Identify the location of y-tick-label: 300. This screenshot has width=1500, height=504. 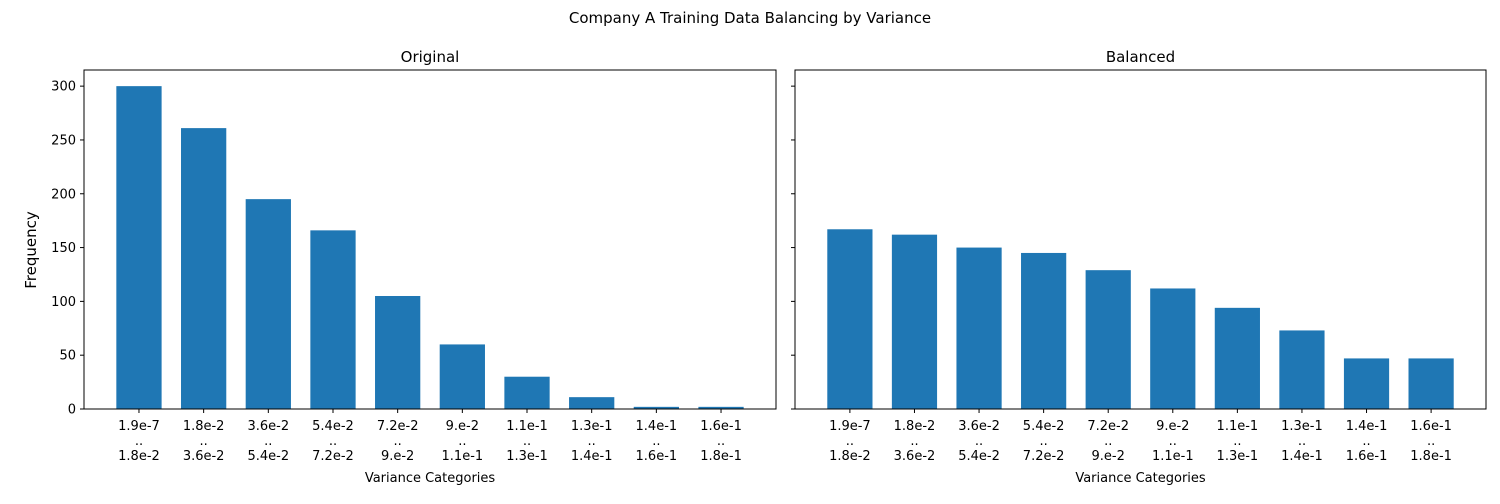
(63, 87).